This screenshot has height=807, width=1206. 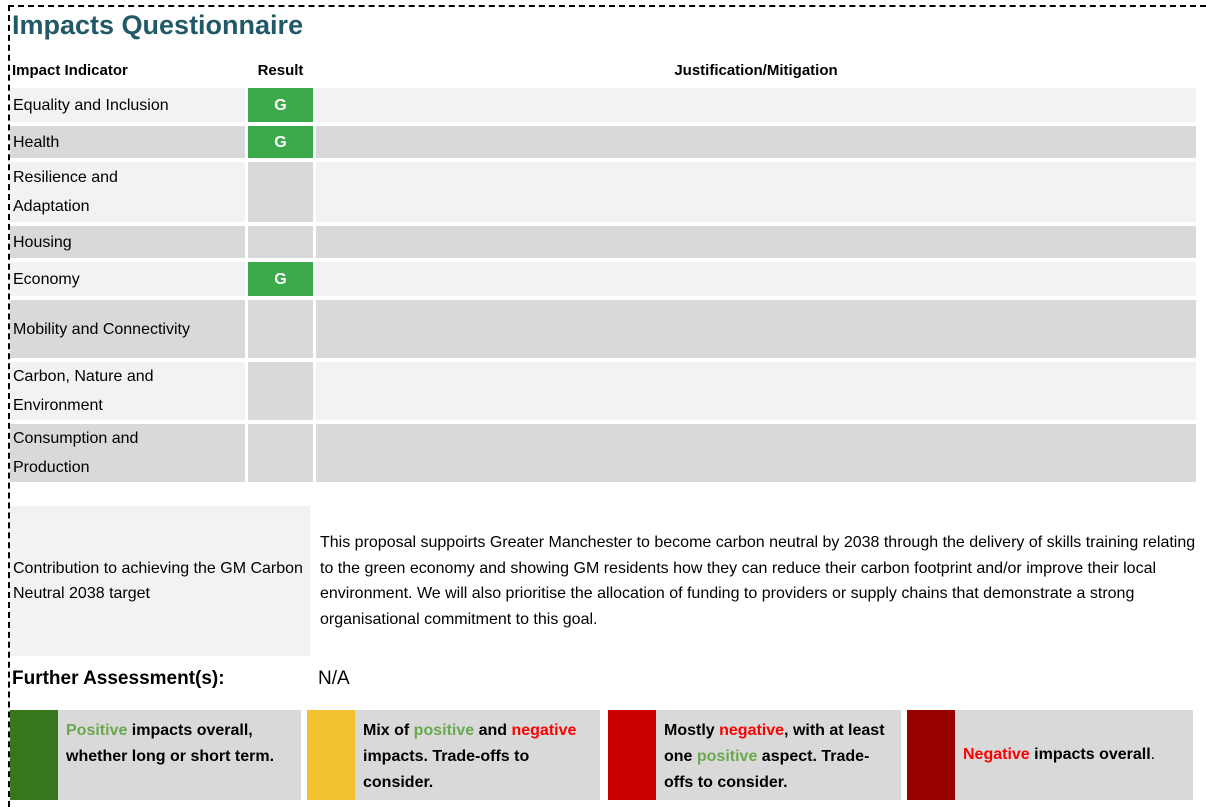 I want to click on indicator: Resilience and Adaptation, so click(x=65, y=192).